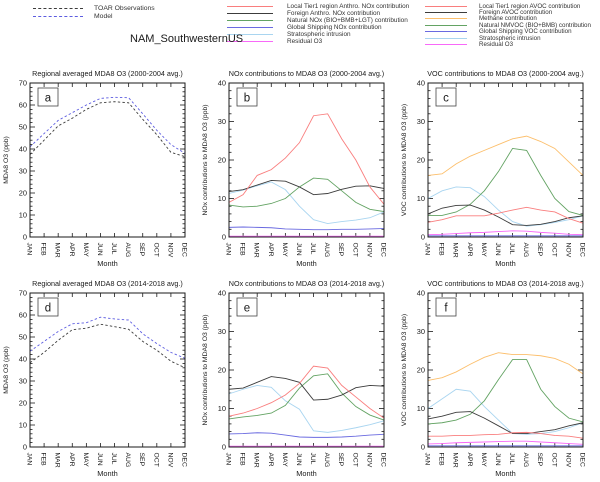 The image size is (600, 482). I want to click on legend-label: Stratospheric intrusion, so click(319, 34).